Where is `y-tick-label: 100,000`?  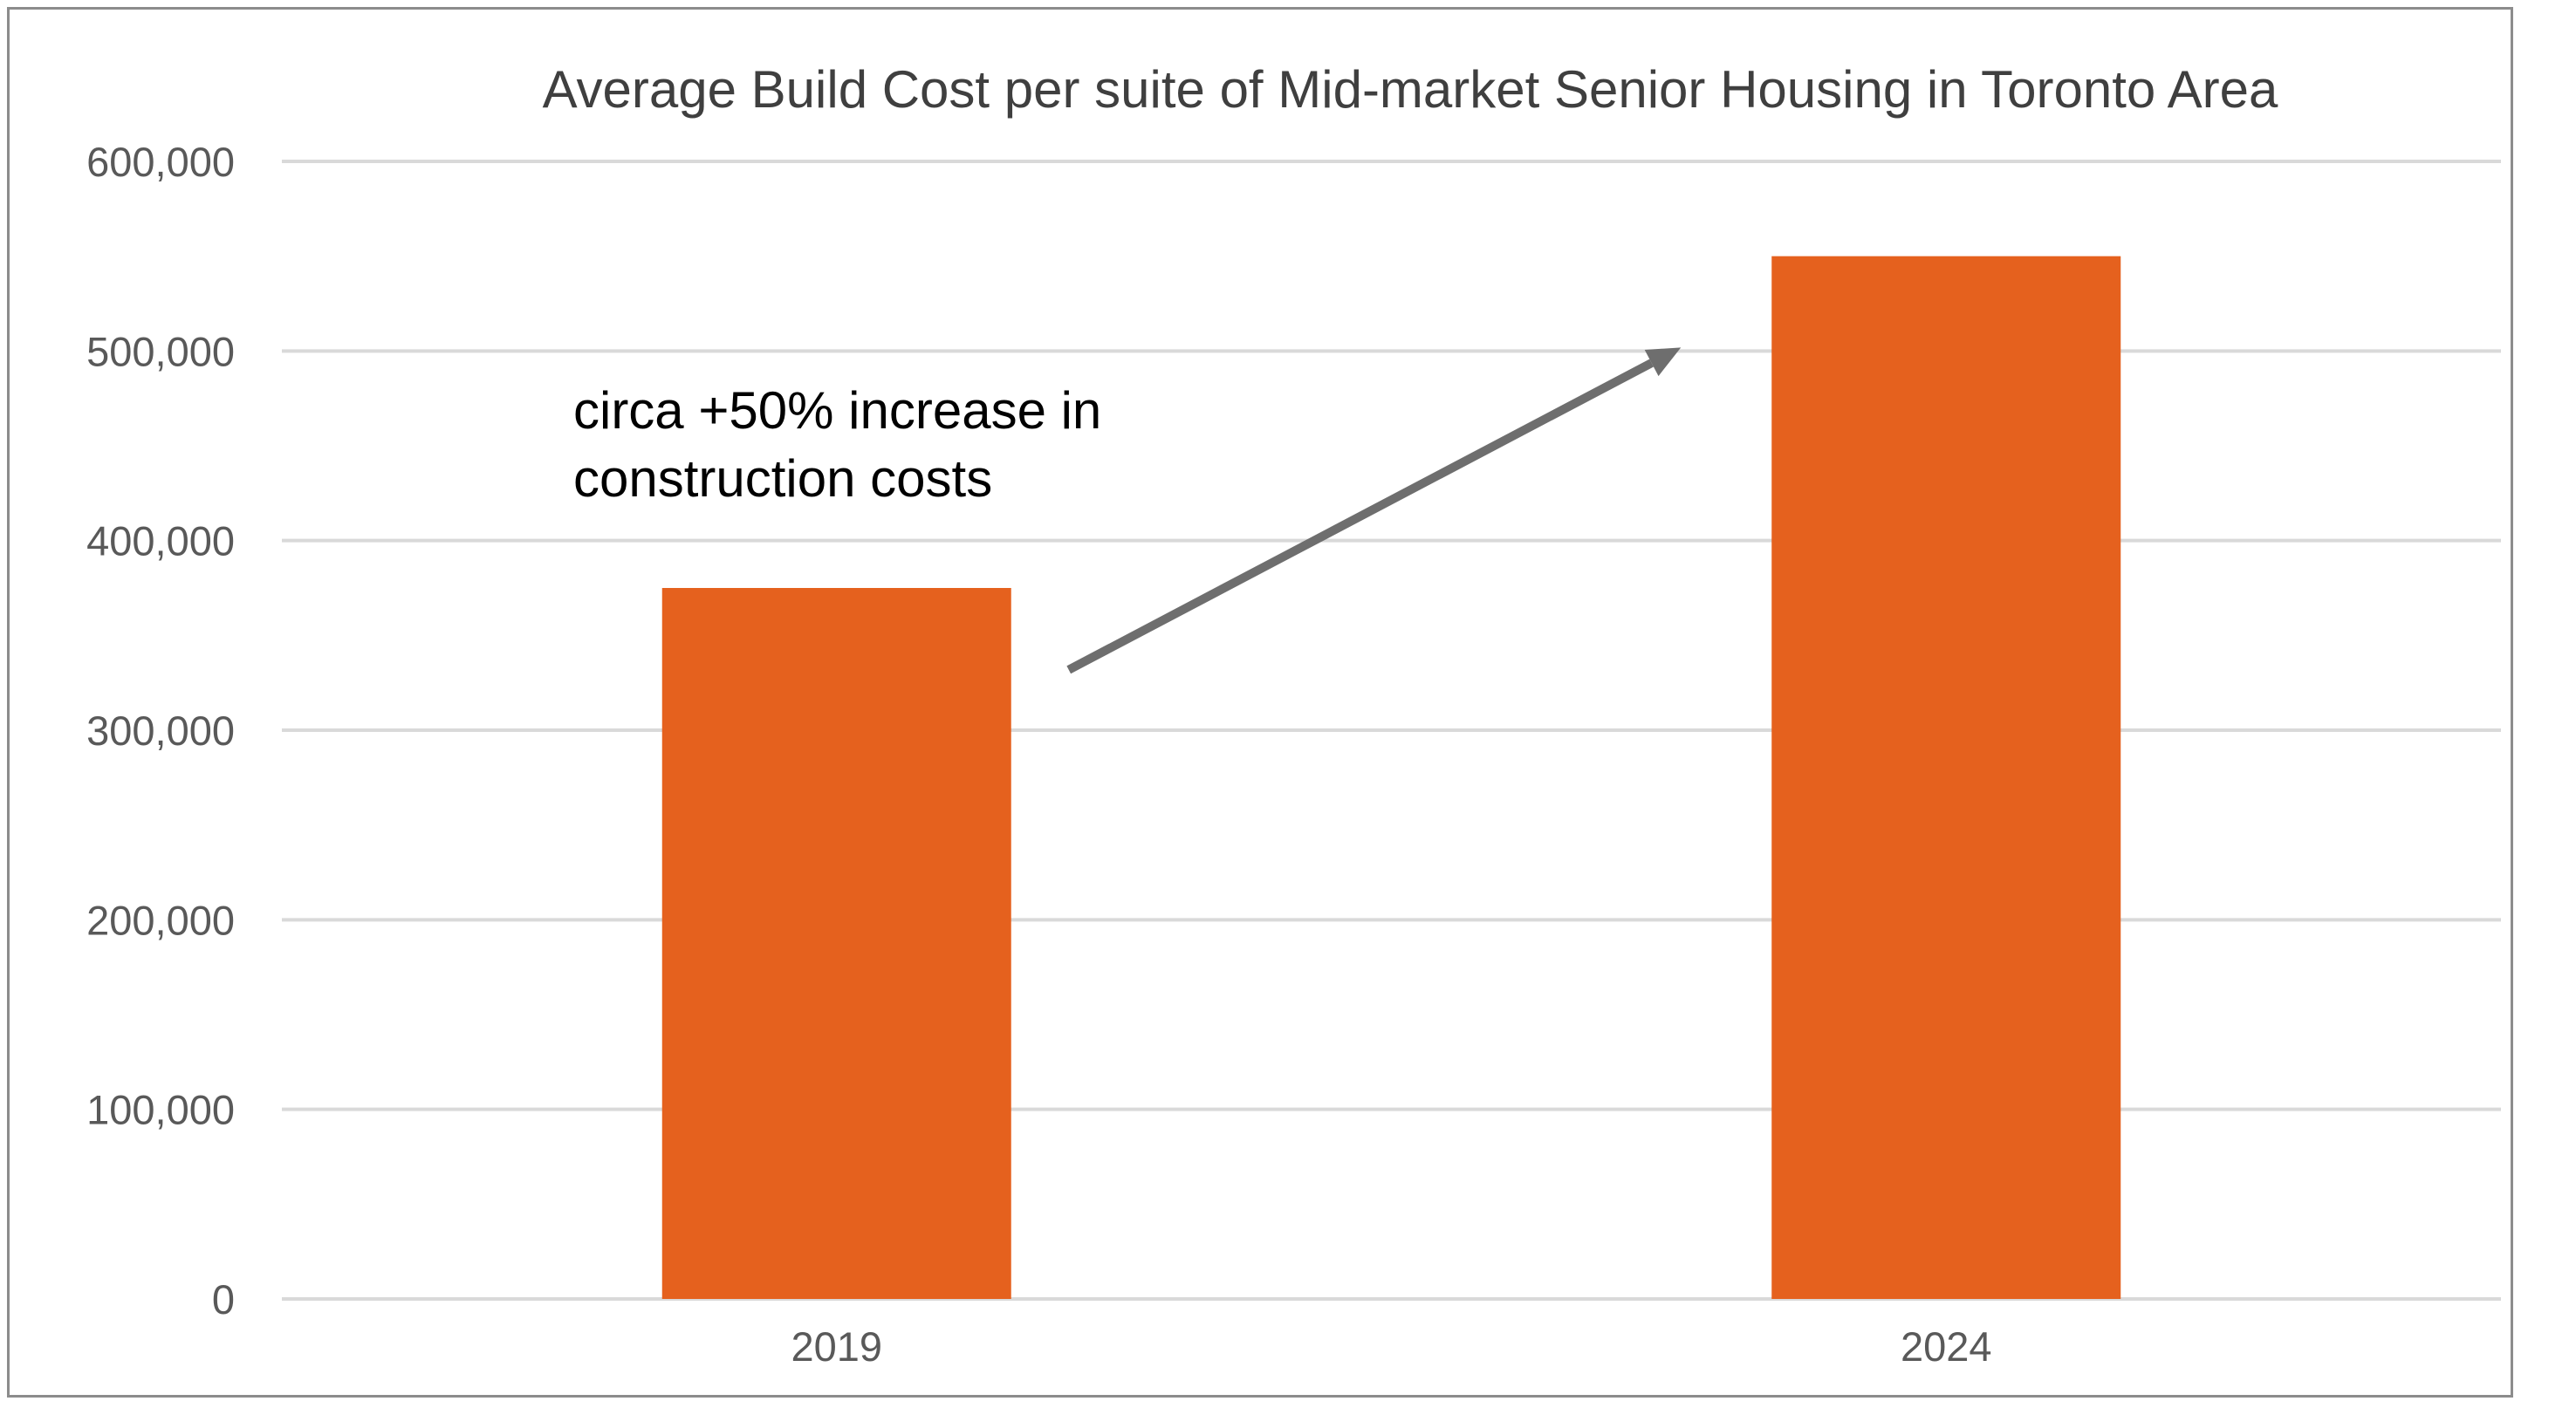 y-tick-label: 100,000 is located at coordinates (161, 1110).